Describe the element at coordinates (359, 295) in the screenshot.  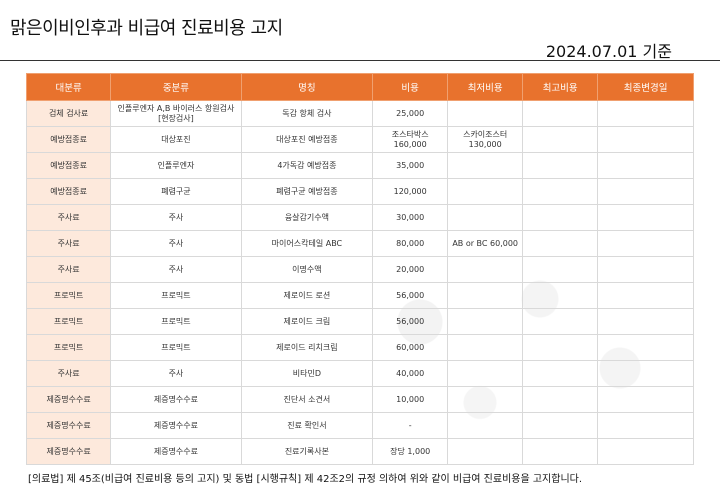
I see `table-row: 프로믹트 프로믹트 제로이드 로션 56,000` at that location.